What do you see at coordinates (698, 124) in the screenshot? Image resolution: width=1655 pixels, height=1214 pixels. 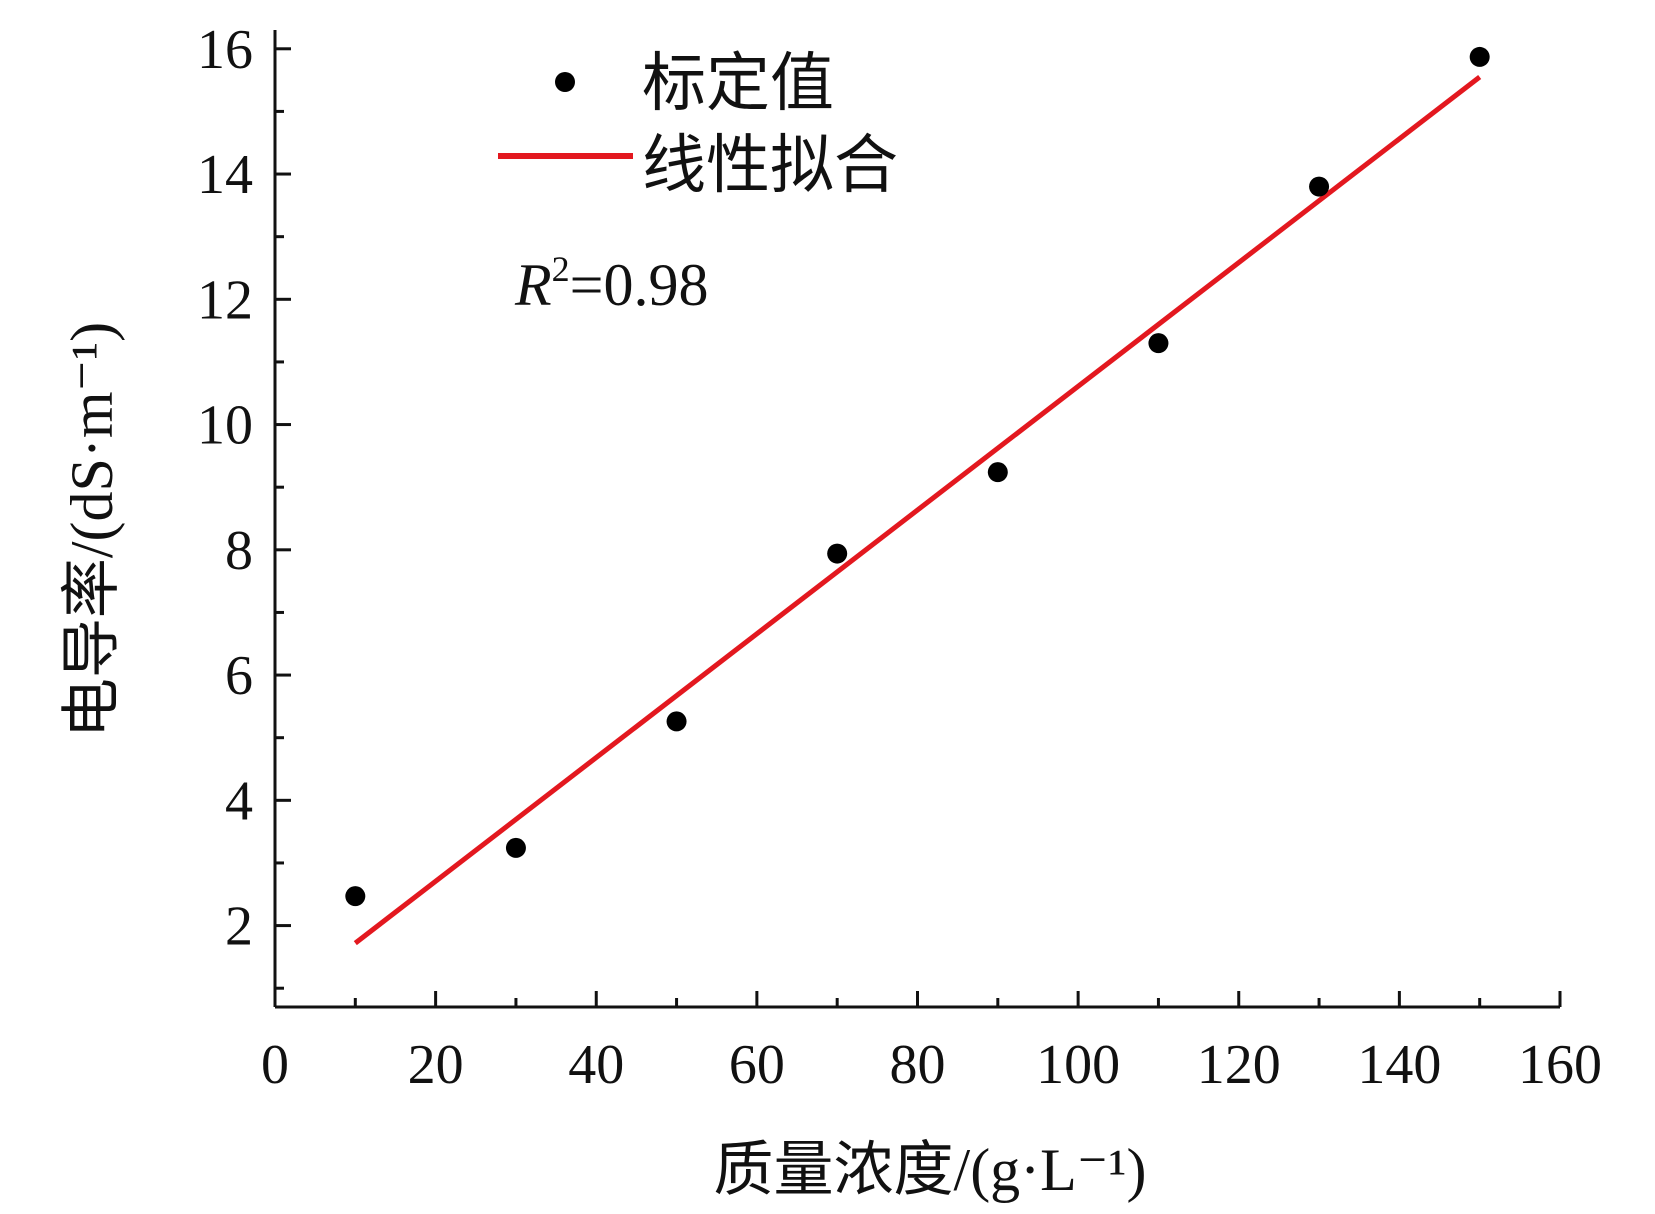 I see `legend: 标定值 线性拟合` at bounding box center [698, 124].